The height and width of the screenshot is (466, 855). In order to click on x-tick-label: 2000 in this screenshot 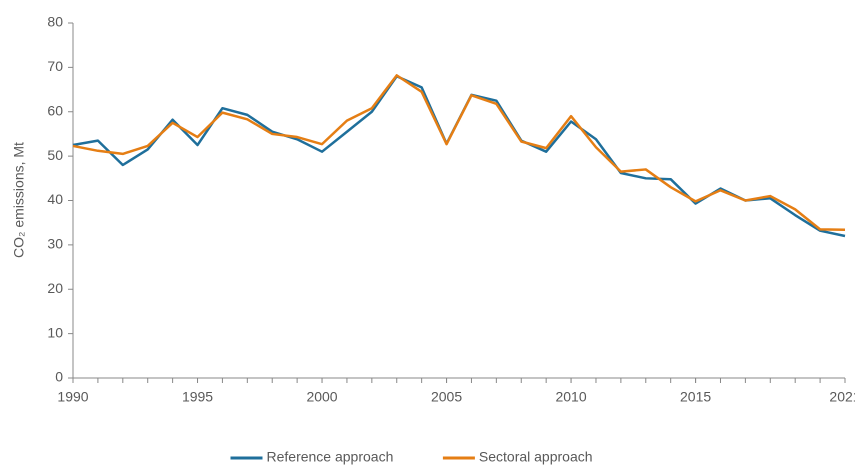, I will do `click(321, 397)`.